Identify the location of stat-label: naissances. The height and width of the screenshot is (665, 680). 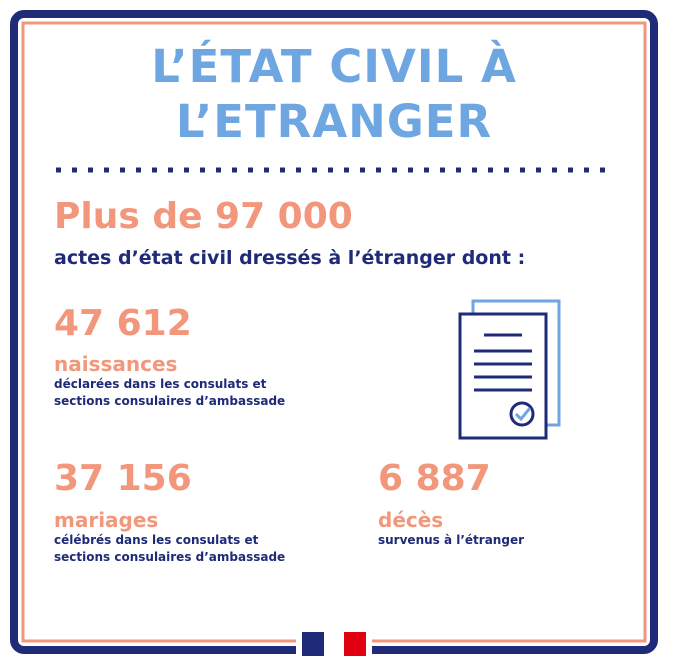
(116, 364).